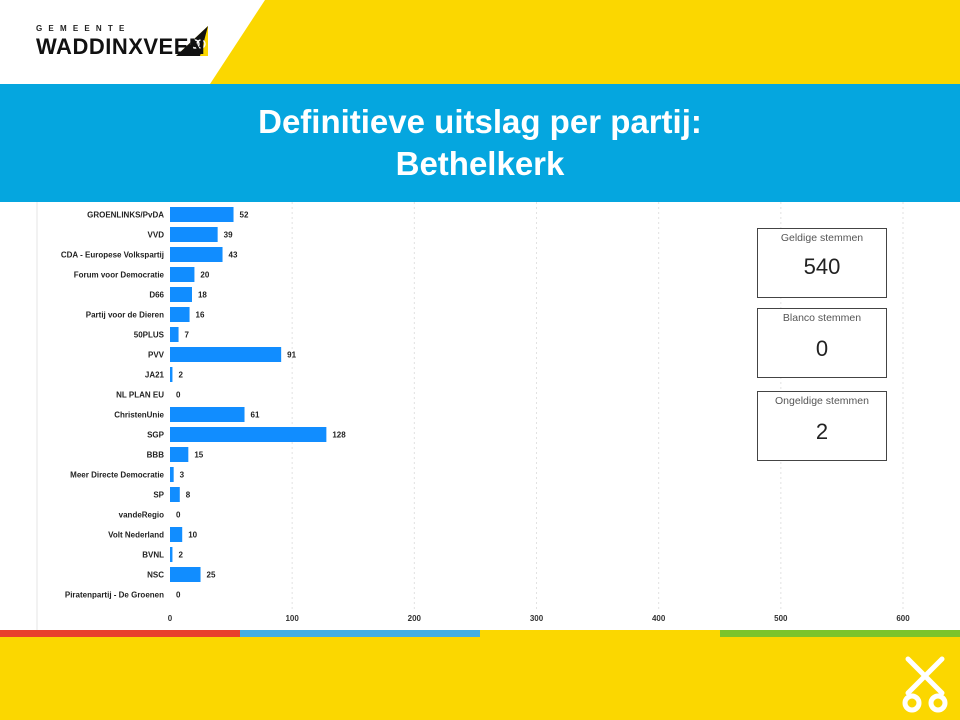 The height and width of the screenshot is (720, 960). I want to click on category-label: GROENLINKS/PvDA, so click(125, 215).